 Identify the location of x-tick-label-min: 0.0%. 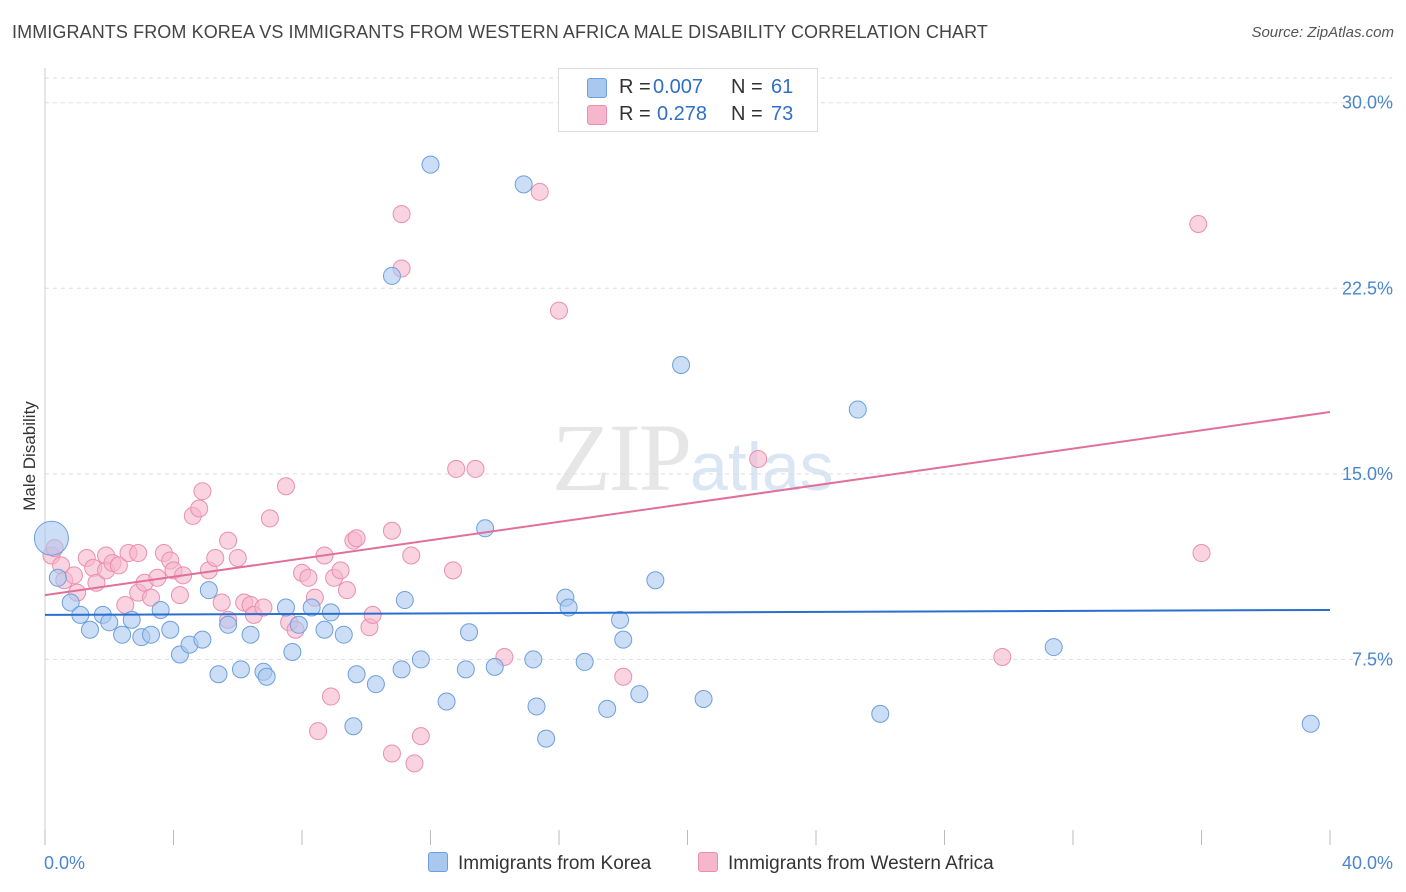
(64, 863).